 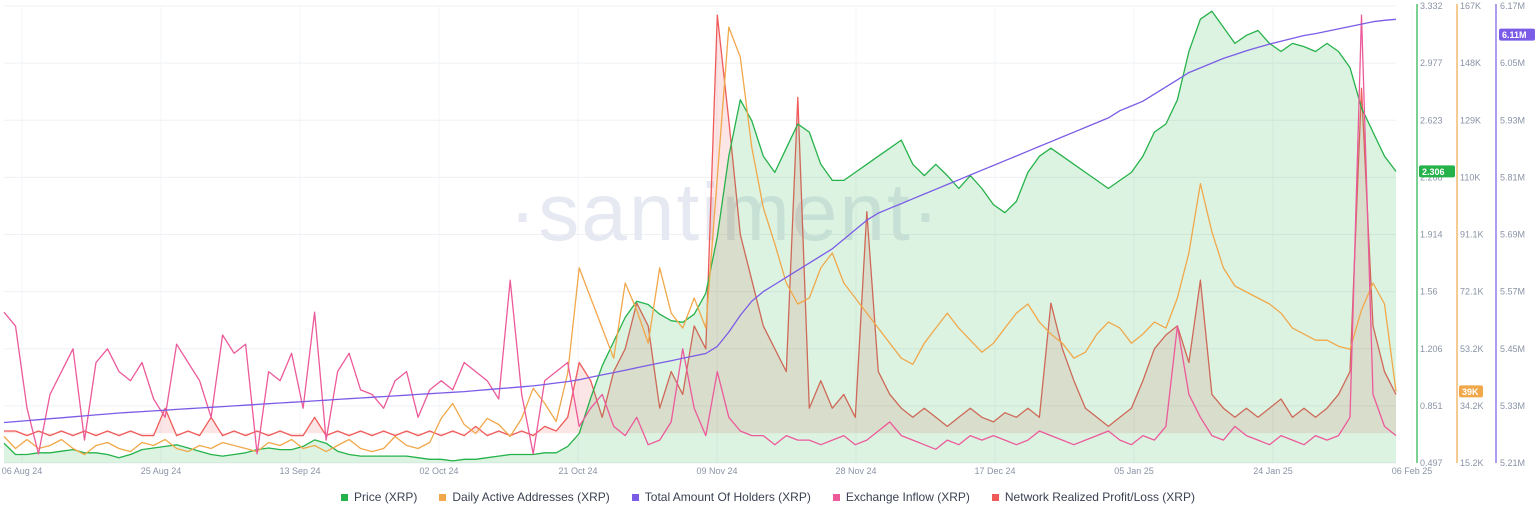 I want to click on x-tick-label: 13 Sep 24, so click(x=299, y=471).